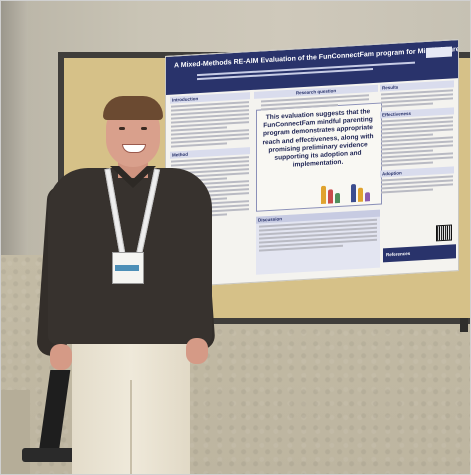 This screenshot has width=471, height=475. Describe the element at coordinates (197, 351) in the screenshot. I see `right-hand` at that location.